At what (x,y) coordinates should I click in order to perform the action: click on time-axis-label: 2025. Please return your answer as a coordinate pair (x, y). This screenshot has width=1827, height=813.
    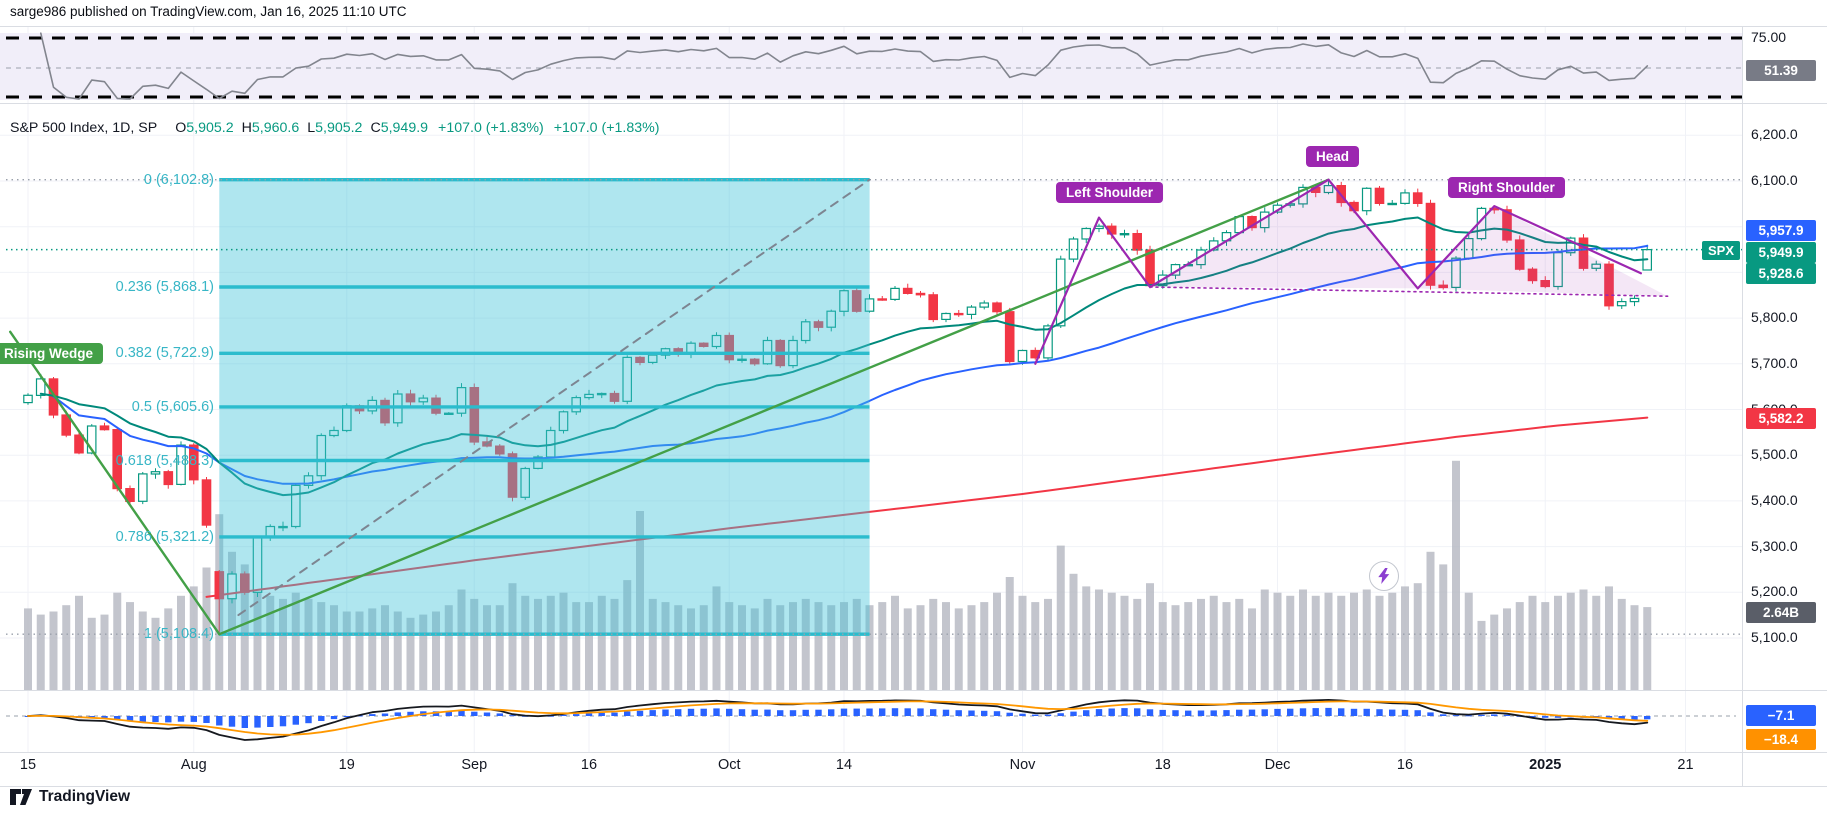
    Looking at the image, I should click on (1545, 765).